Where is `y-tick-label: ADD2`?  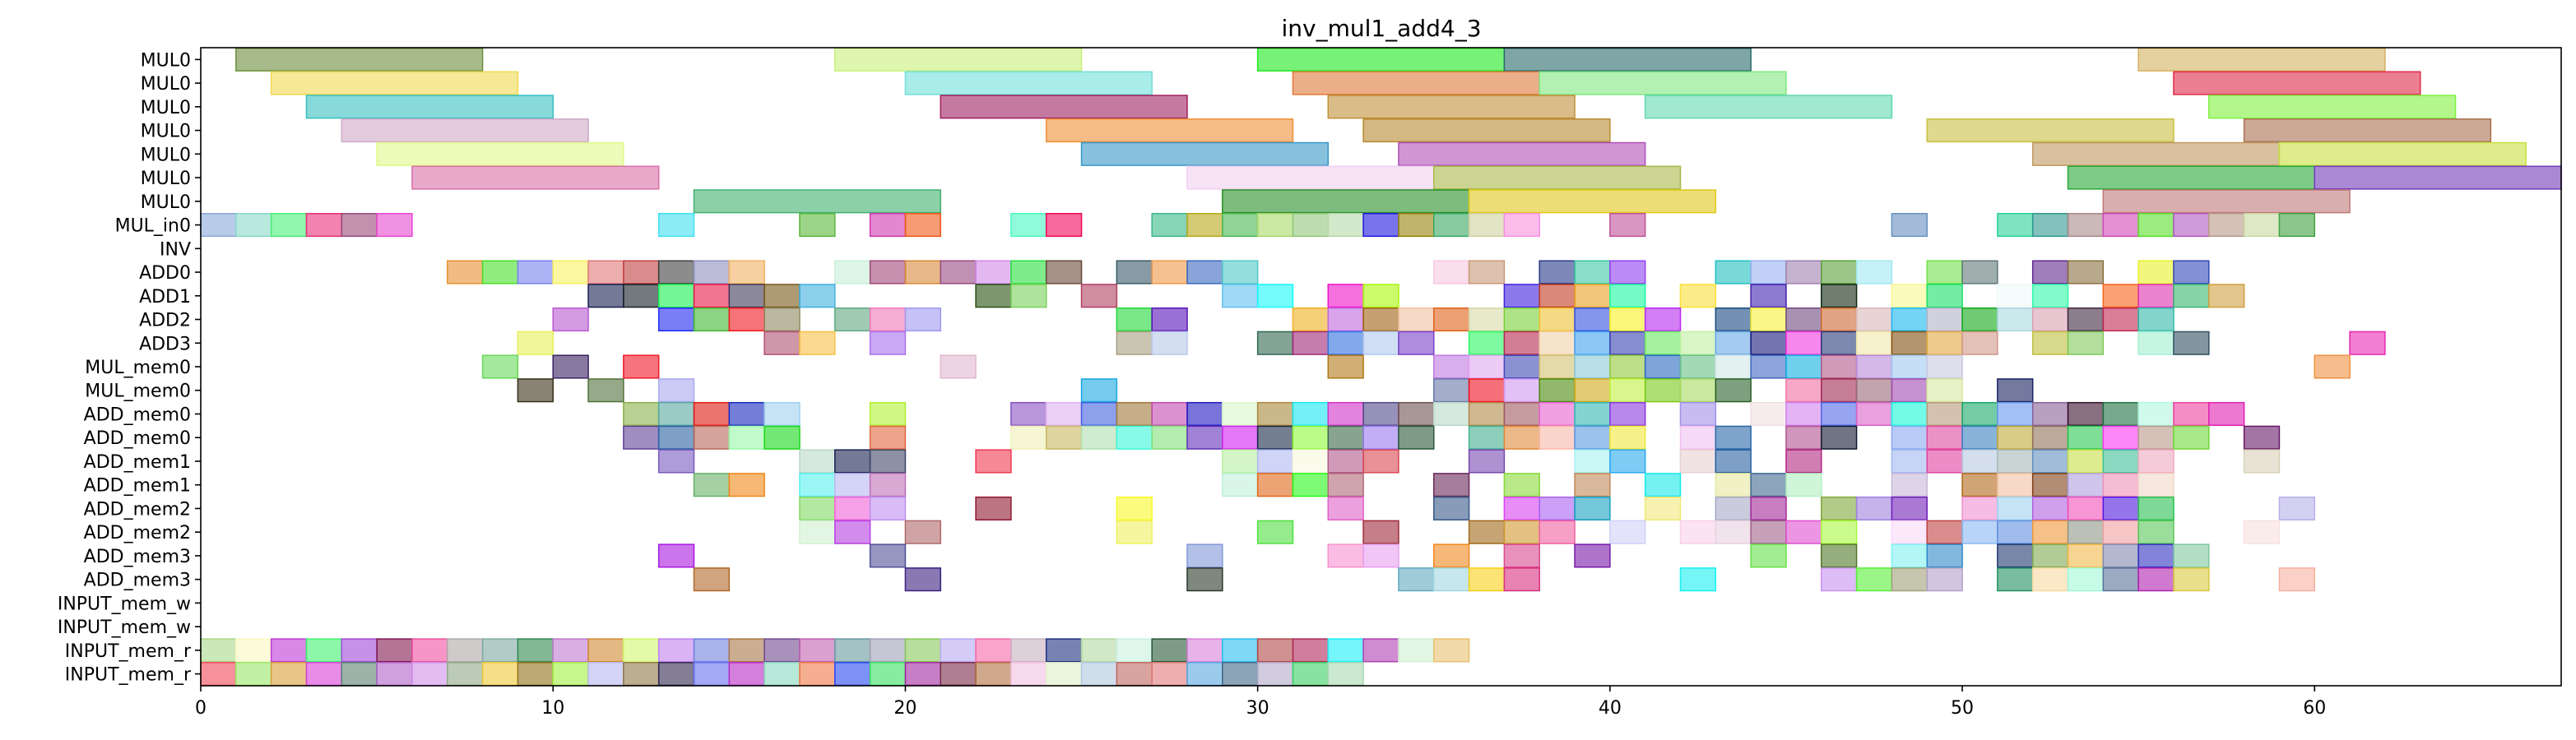
y-tick-label: ADD2 is located at coordinates (165, 321).